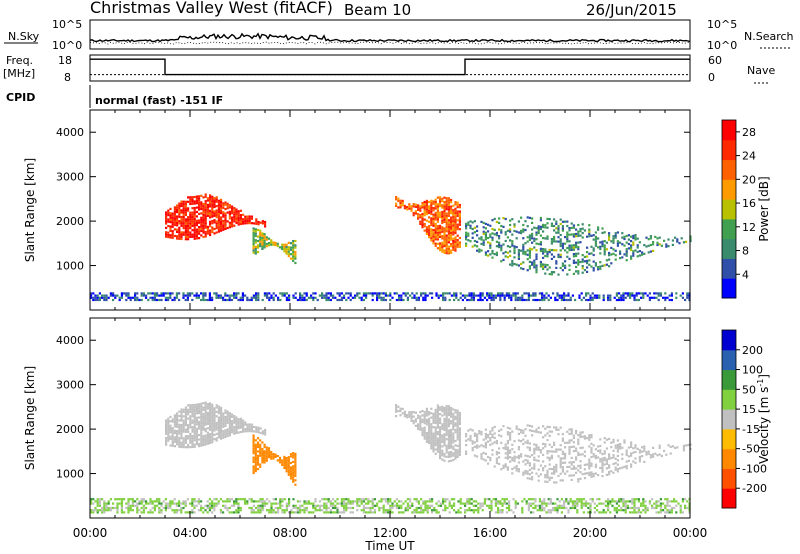 This screenshot has width=800, height=554. I want to click on colorbar-tick-label: 24, so click(749, 156).